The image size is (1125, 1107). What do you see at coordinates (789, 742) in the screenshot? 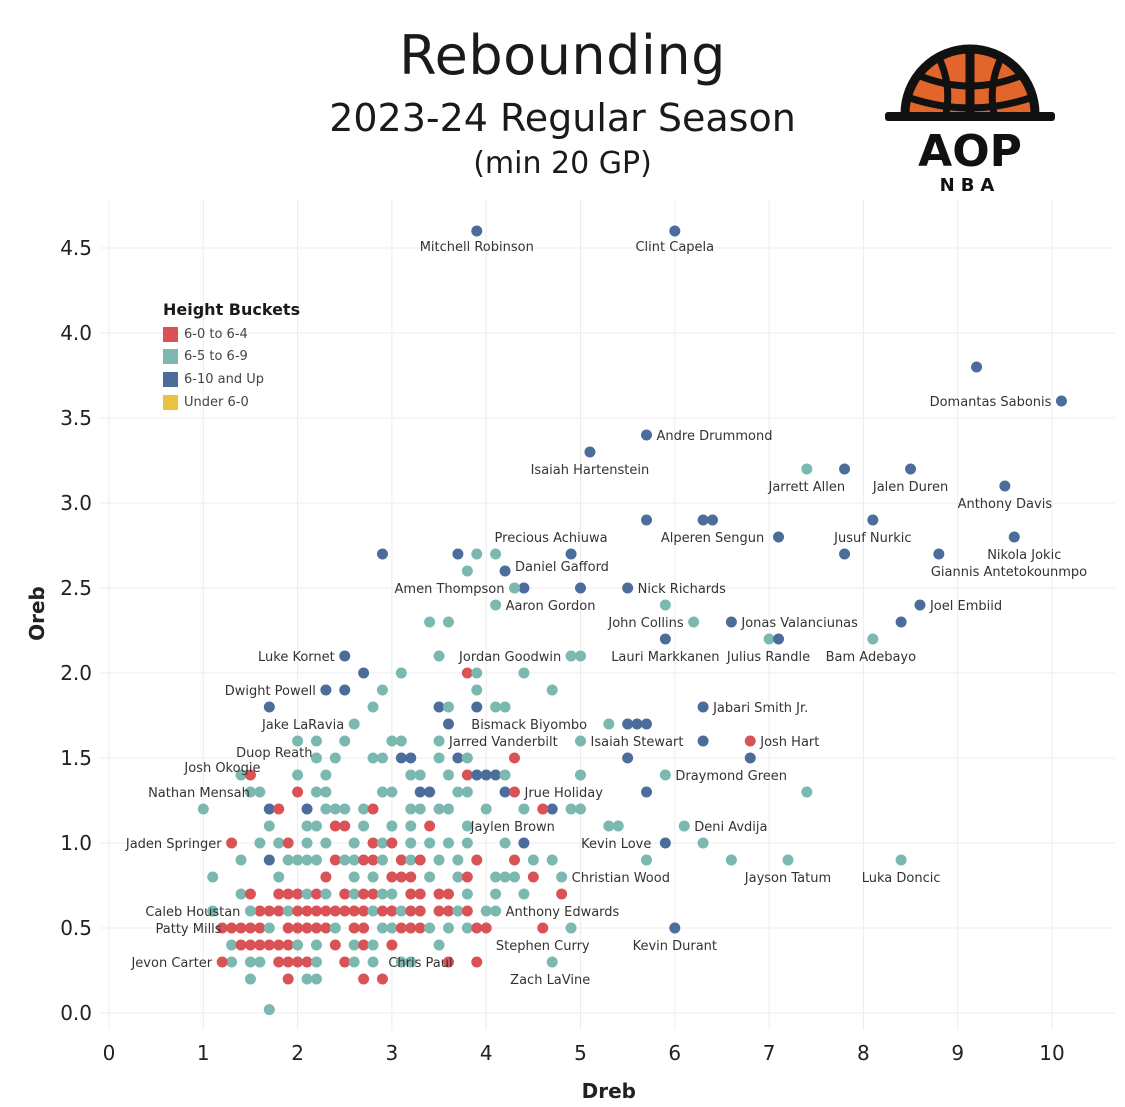
I see `point-label: Josh Hart` at bounding box center [789, 742].